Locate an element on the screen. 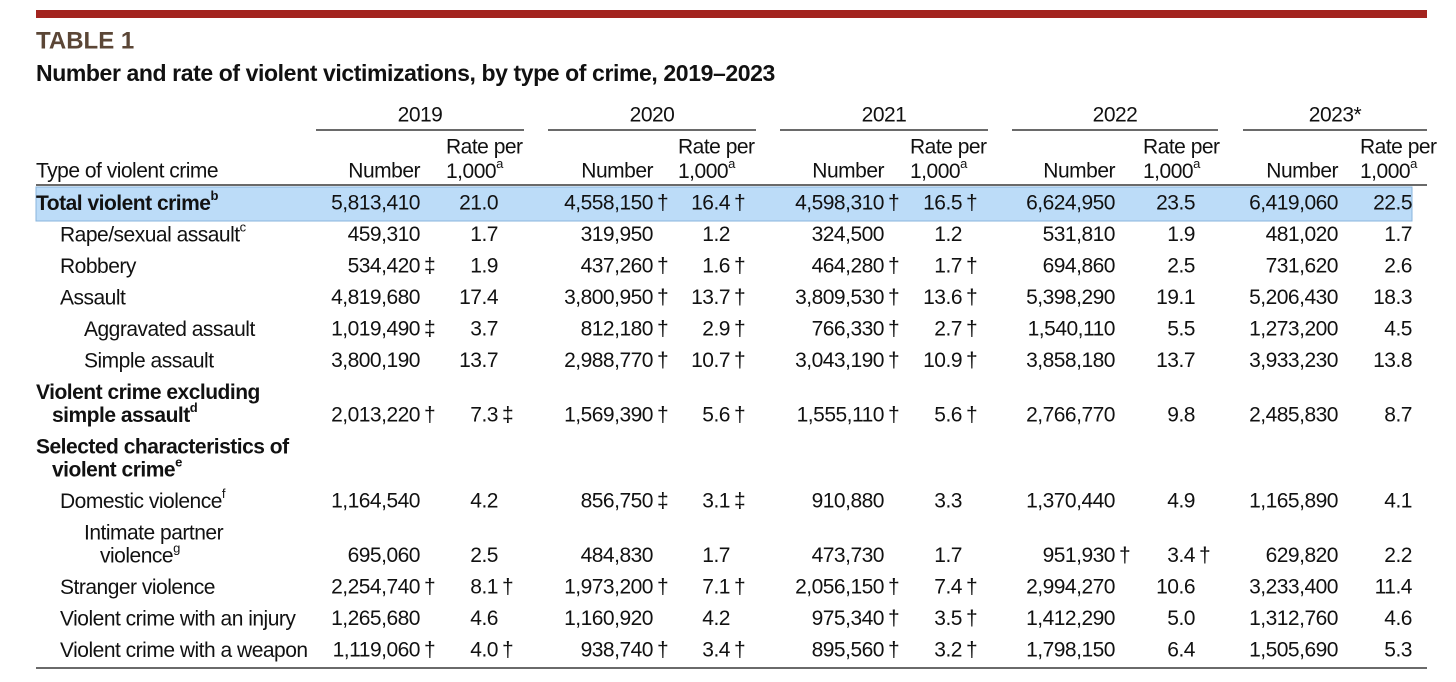 The image size is (1456, 682). cell: 2.2 is located at coordinates (1398, 555).